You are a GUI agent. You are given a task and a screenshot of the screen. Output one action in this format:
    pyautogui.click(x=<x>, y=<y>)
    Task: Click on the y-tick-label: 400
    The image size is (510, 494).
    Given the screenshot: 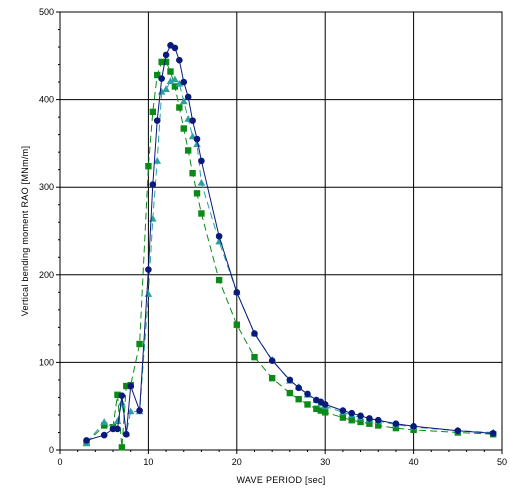 What is the action you would take?
    pyautogui.click(x=46, y=100)
    